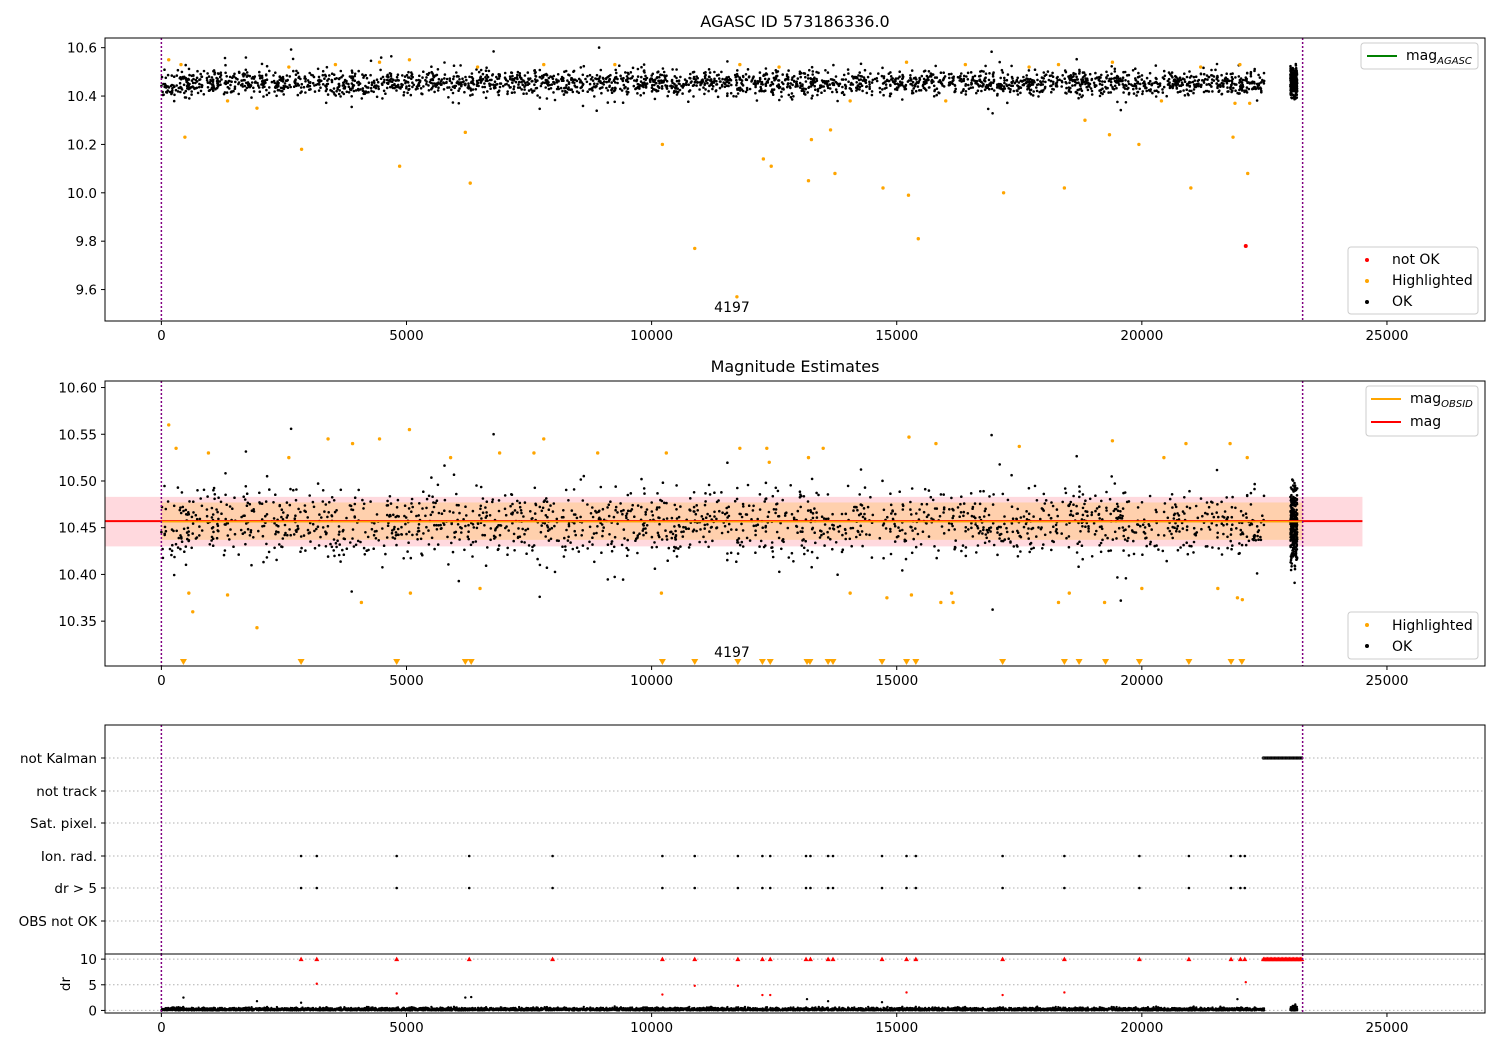  What do you see at coordinates (1386, 336) in the screenshot?
I see `x-tick-label: 25000` at bounding box center [1386, 336].